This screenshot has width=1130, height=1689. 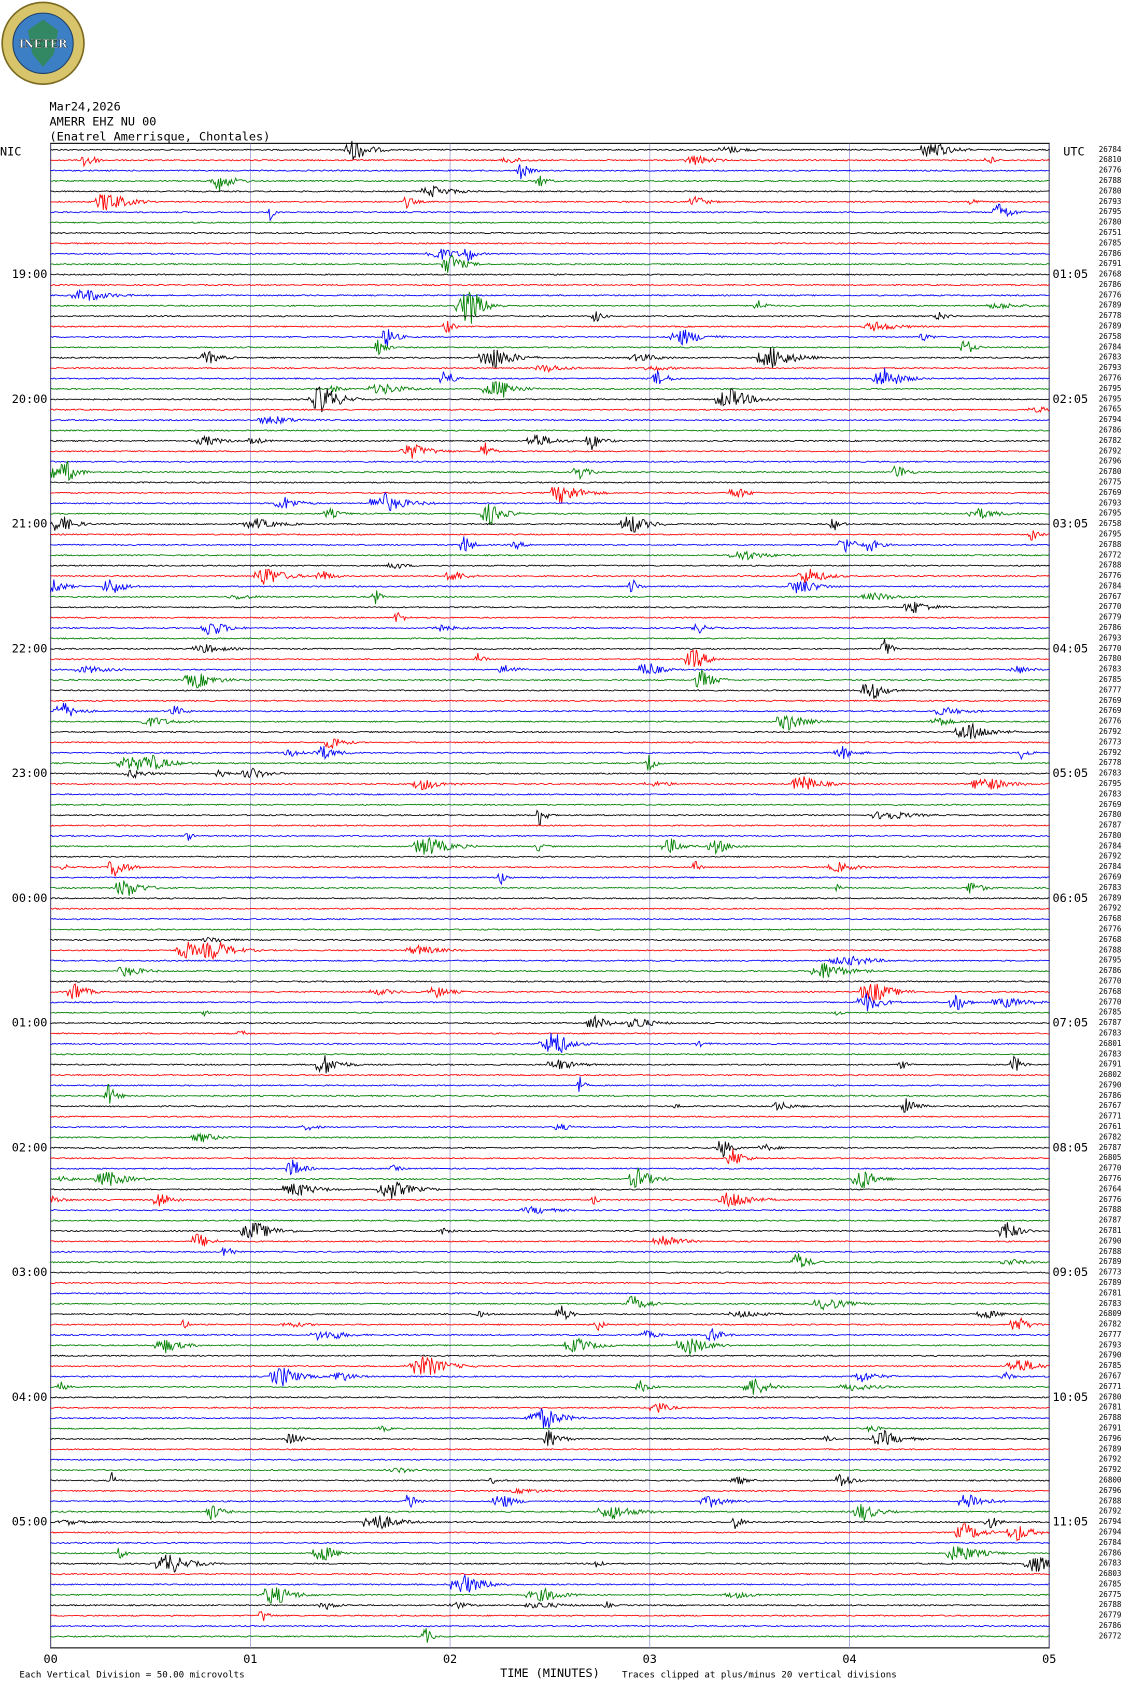 I want to click on utc-time-label: 06:05, so click(x=1071, y=898).